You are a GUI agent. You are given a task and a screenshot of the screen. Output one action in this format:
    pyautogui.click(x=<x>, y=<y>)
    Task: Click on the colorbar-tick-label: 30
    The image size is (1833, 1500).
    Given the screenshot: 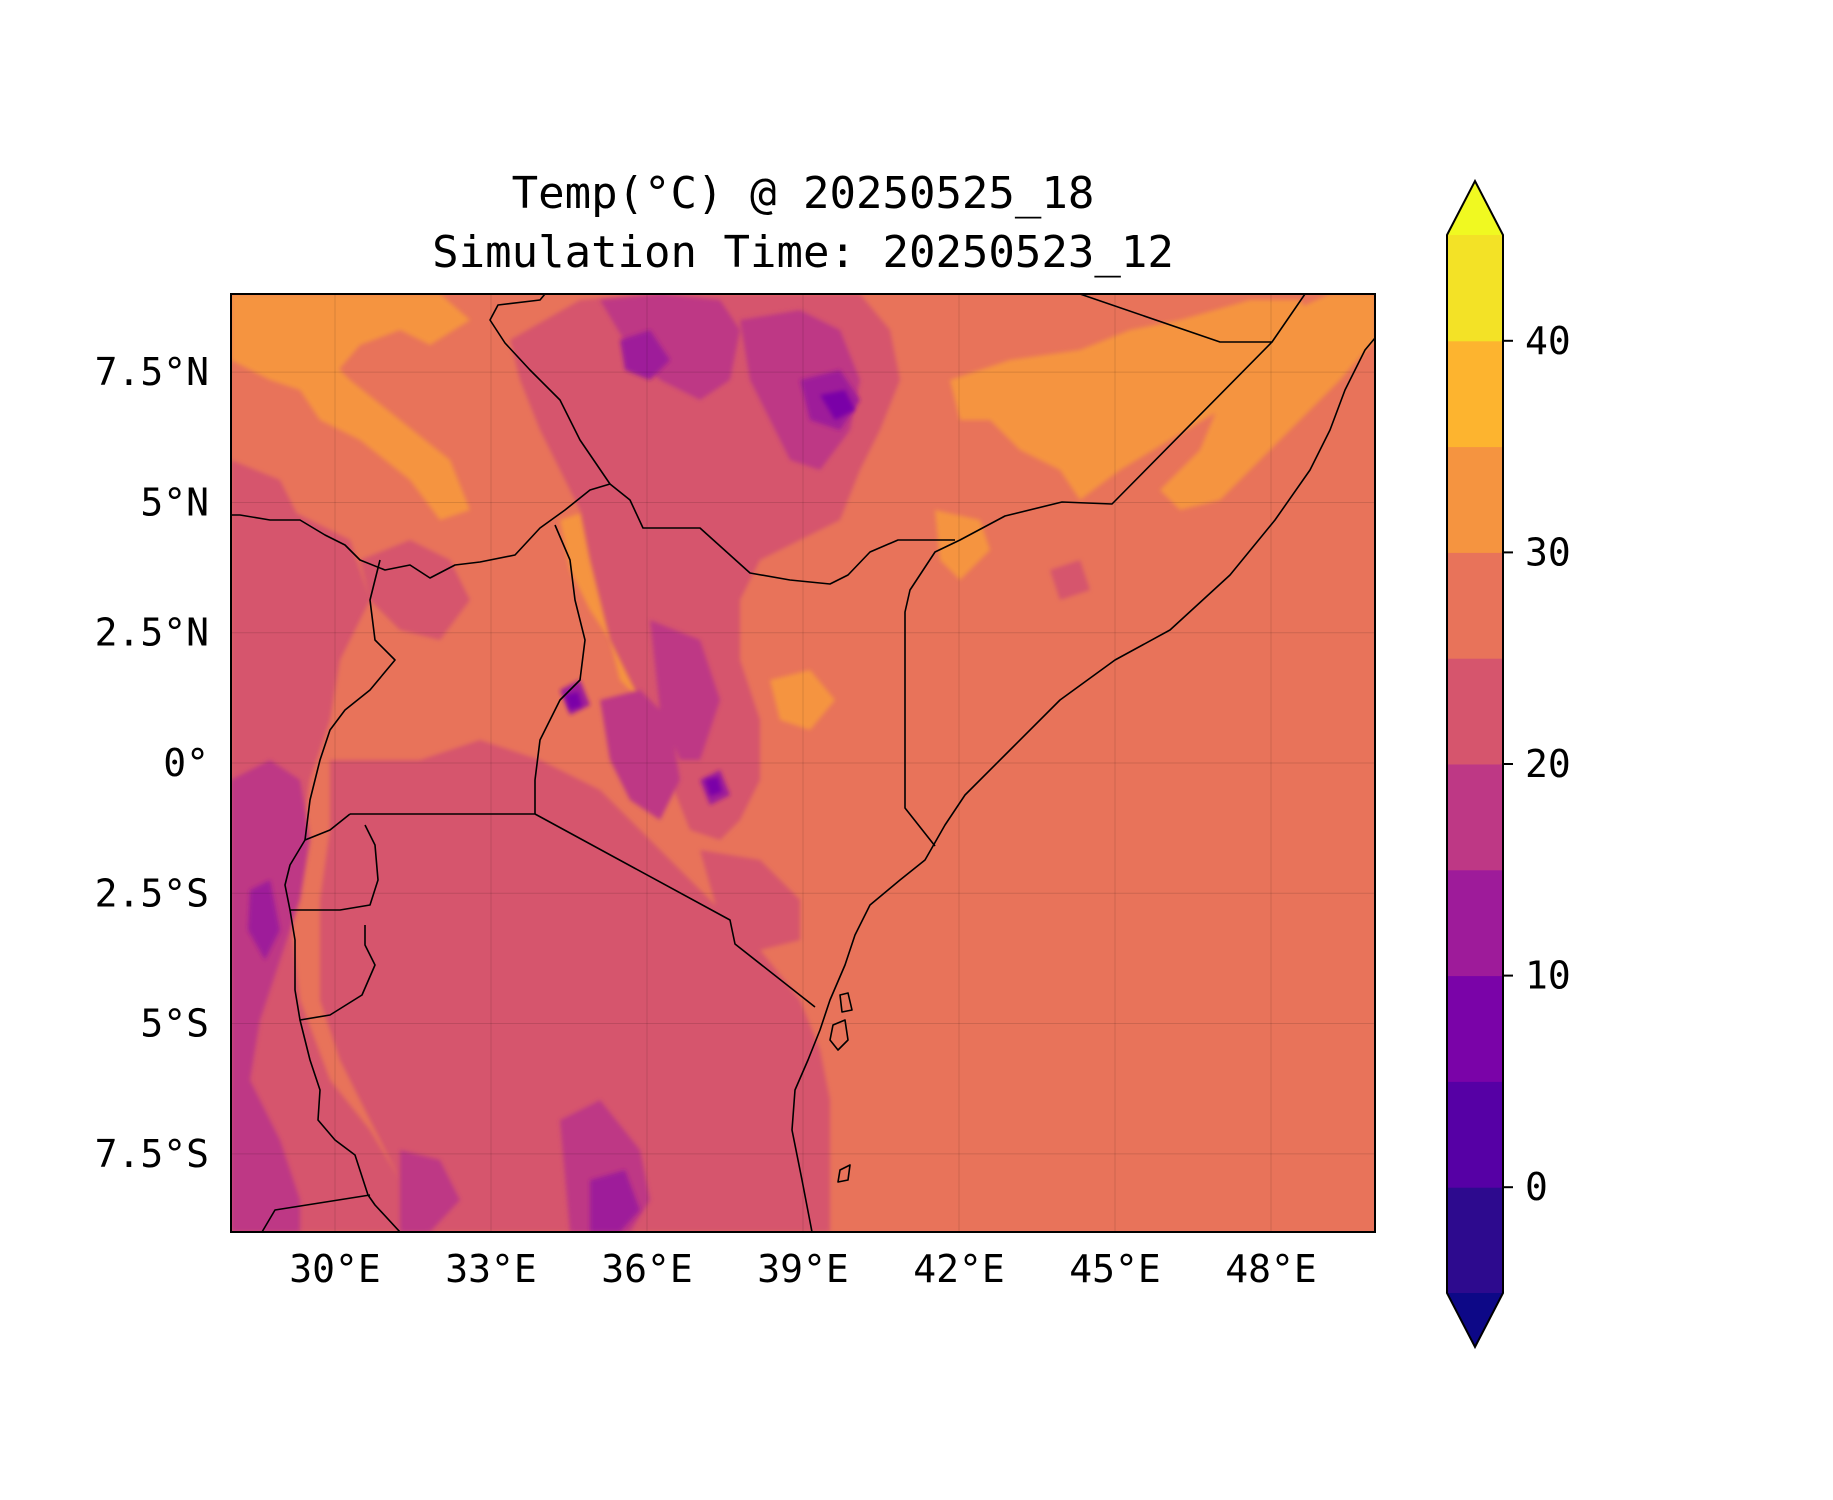 What is the action you would take?
    pyautogui.click(x=1548, y=552)
    